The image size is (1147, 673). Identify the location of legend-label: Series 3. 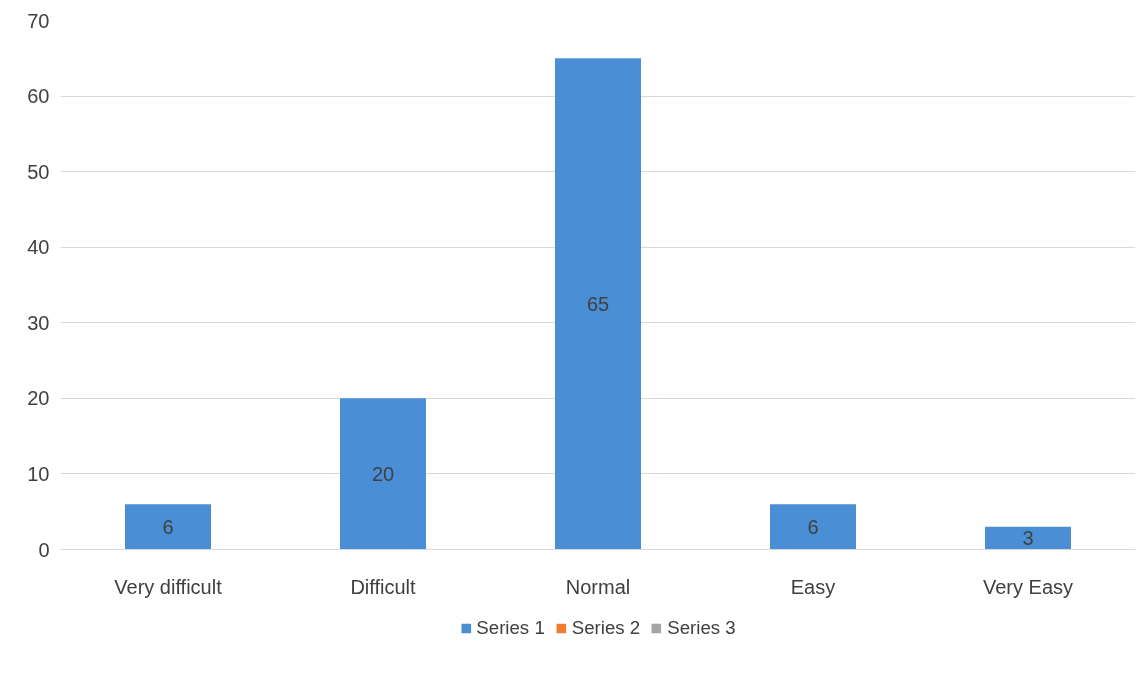
(701, 627).